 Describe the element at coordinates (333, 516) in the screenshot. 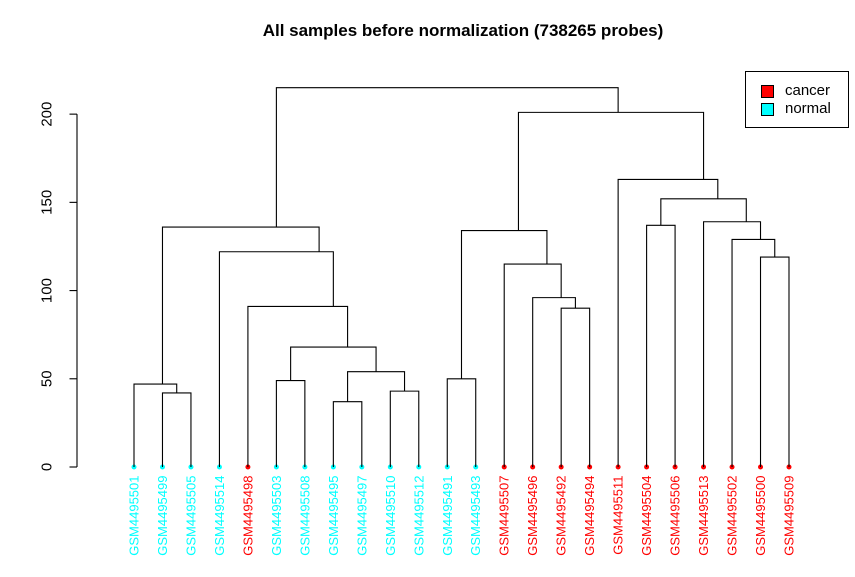

I see `leaf-label: GSM4495495` at that location.